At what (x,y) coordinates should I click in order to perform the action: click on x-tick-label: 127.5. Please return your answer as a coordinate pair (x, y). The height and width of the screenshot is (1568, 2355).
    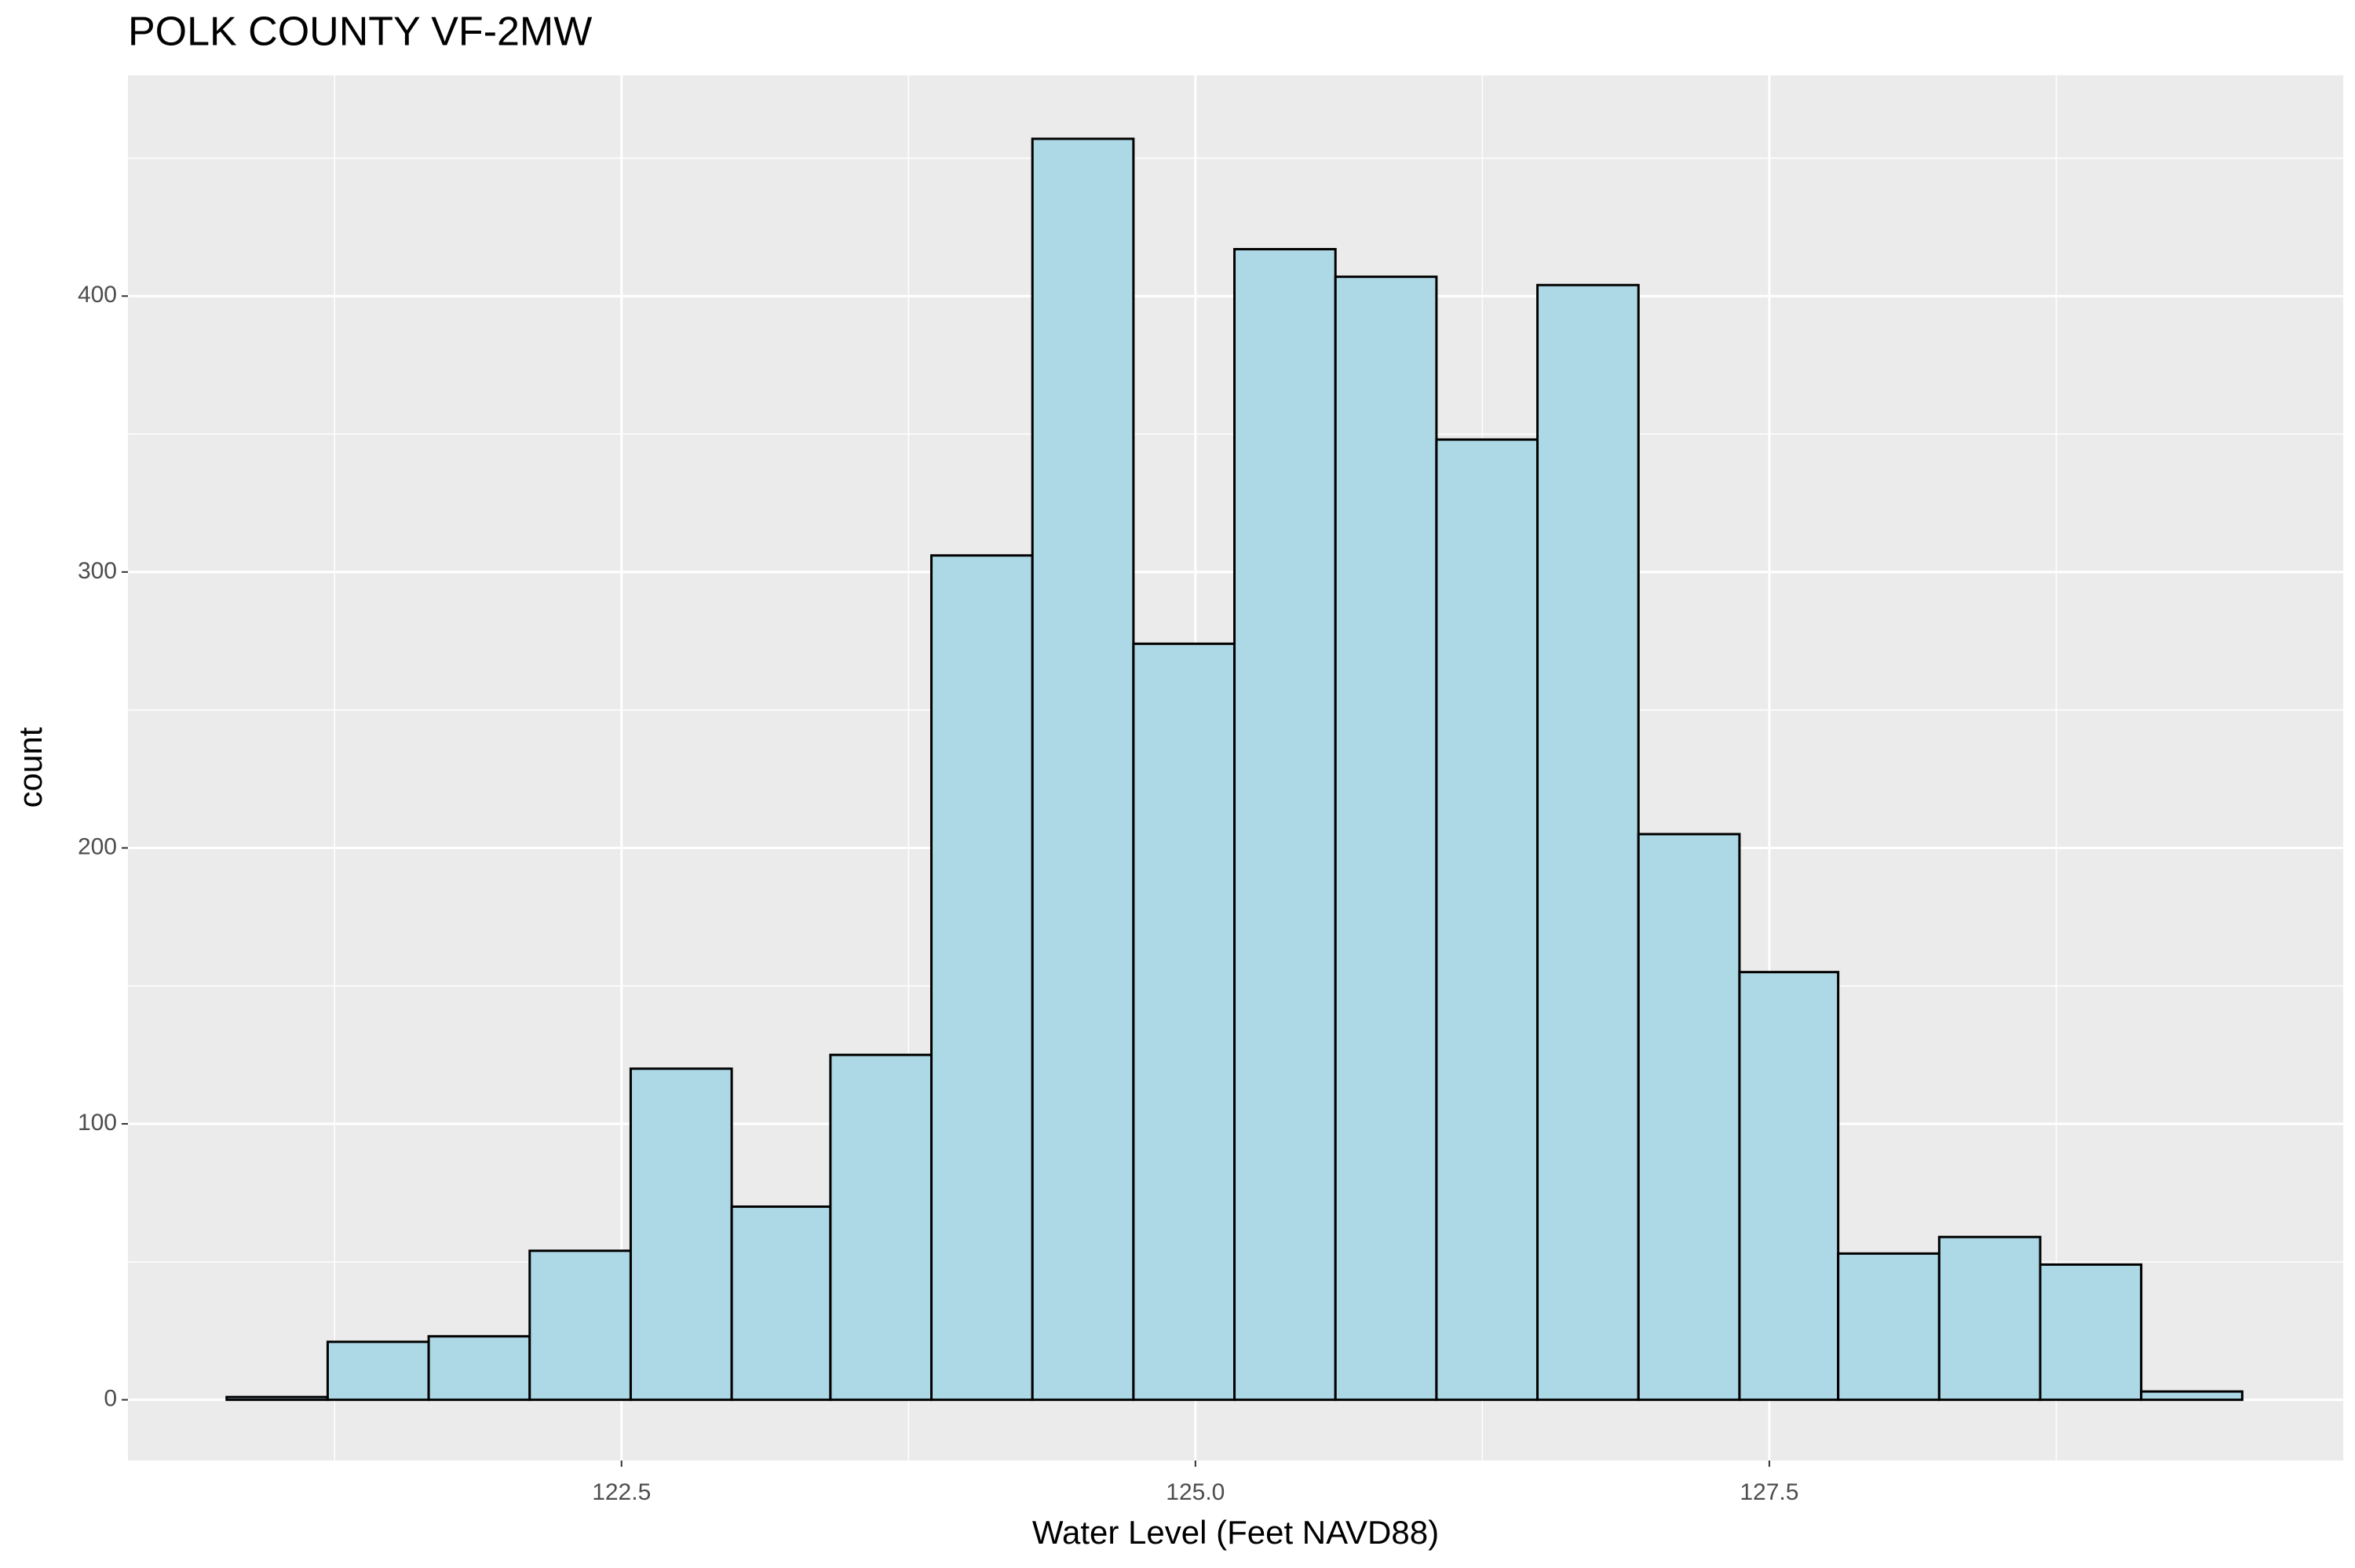
    Looking at the image, I should click on (1769, 1492).